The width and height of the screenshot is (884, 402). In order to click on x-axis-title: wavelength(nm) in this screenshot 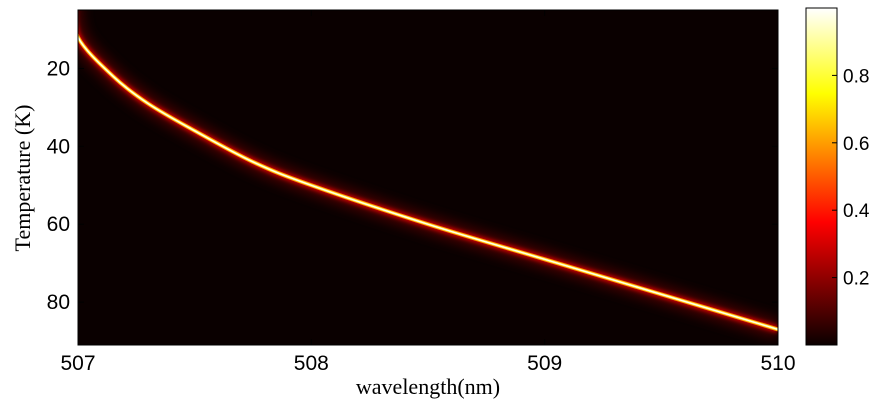, I will do `click(428, 386)`.